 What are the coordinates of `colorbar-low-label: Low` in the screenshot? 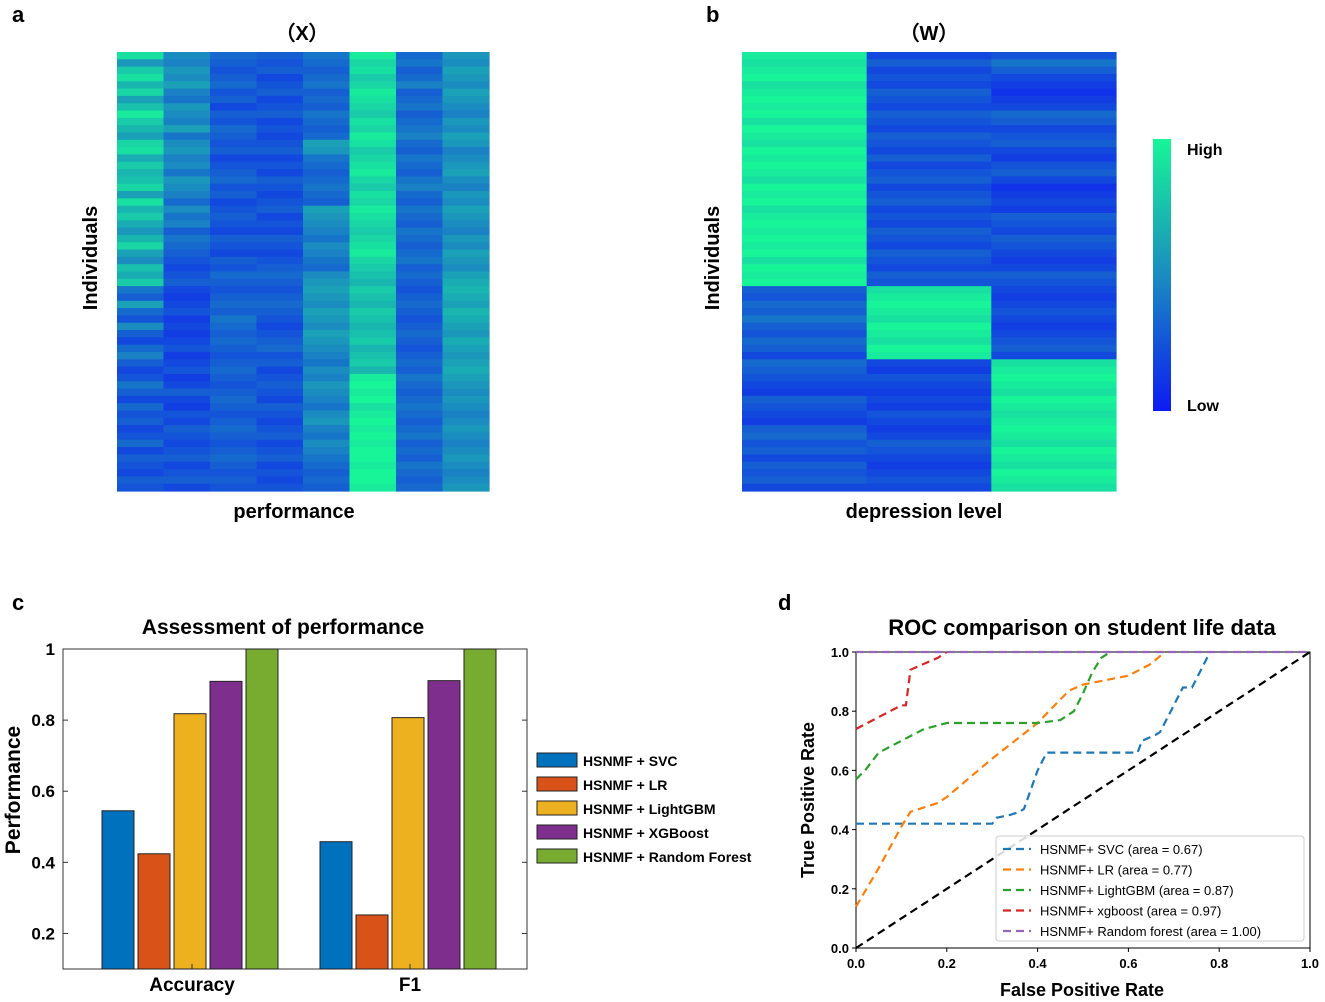 It's located at (1203, 406).